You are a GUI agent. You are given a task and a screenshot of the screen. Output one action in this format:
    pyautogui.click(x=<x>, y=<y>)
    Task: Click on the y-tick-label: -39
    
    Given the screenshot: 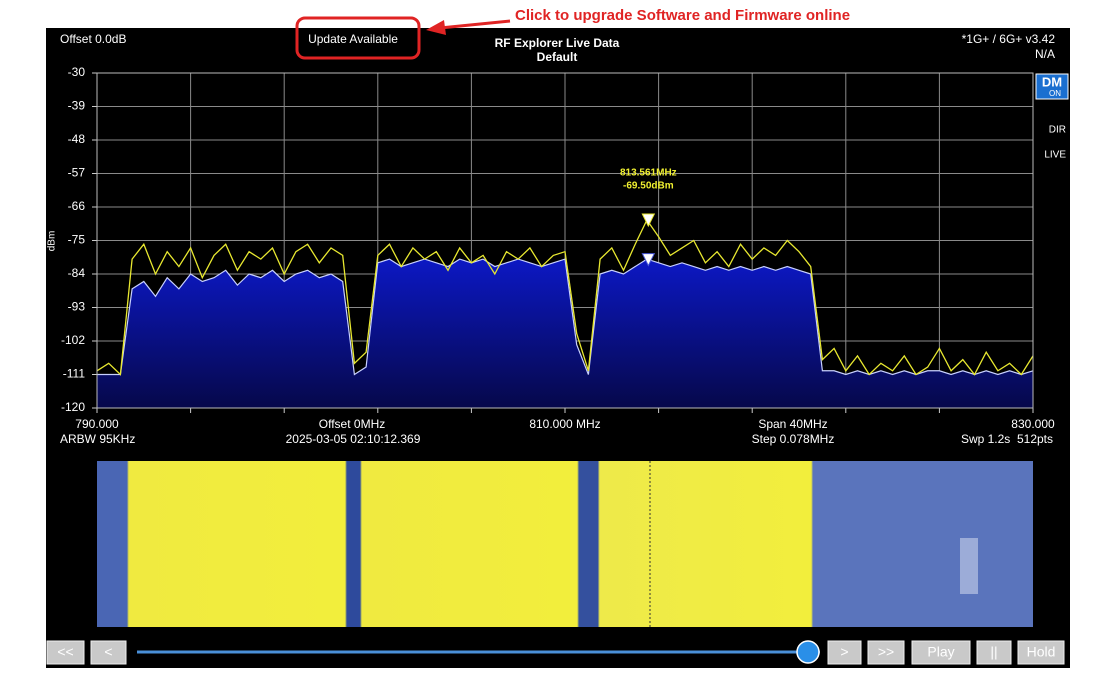 What is the action you would take?
    pyautogui.click(x=77, y=106)
    